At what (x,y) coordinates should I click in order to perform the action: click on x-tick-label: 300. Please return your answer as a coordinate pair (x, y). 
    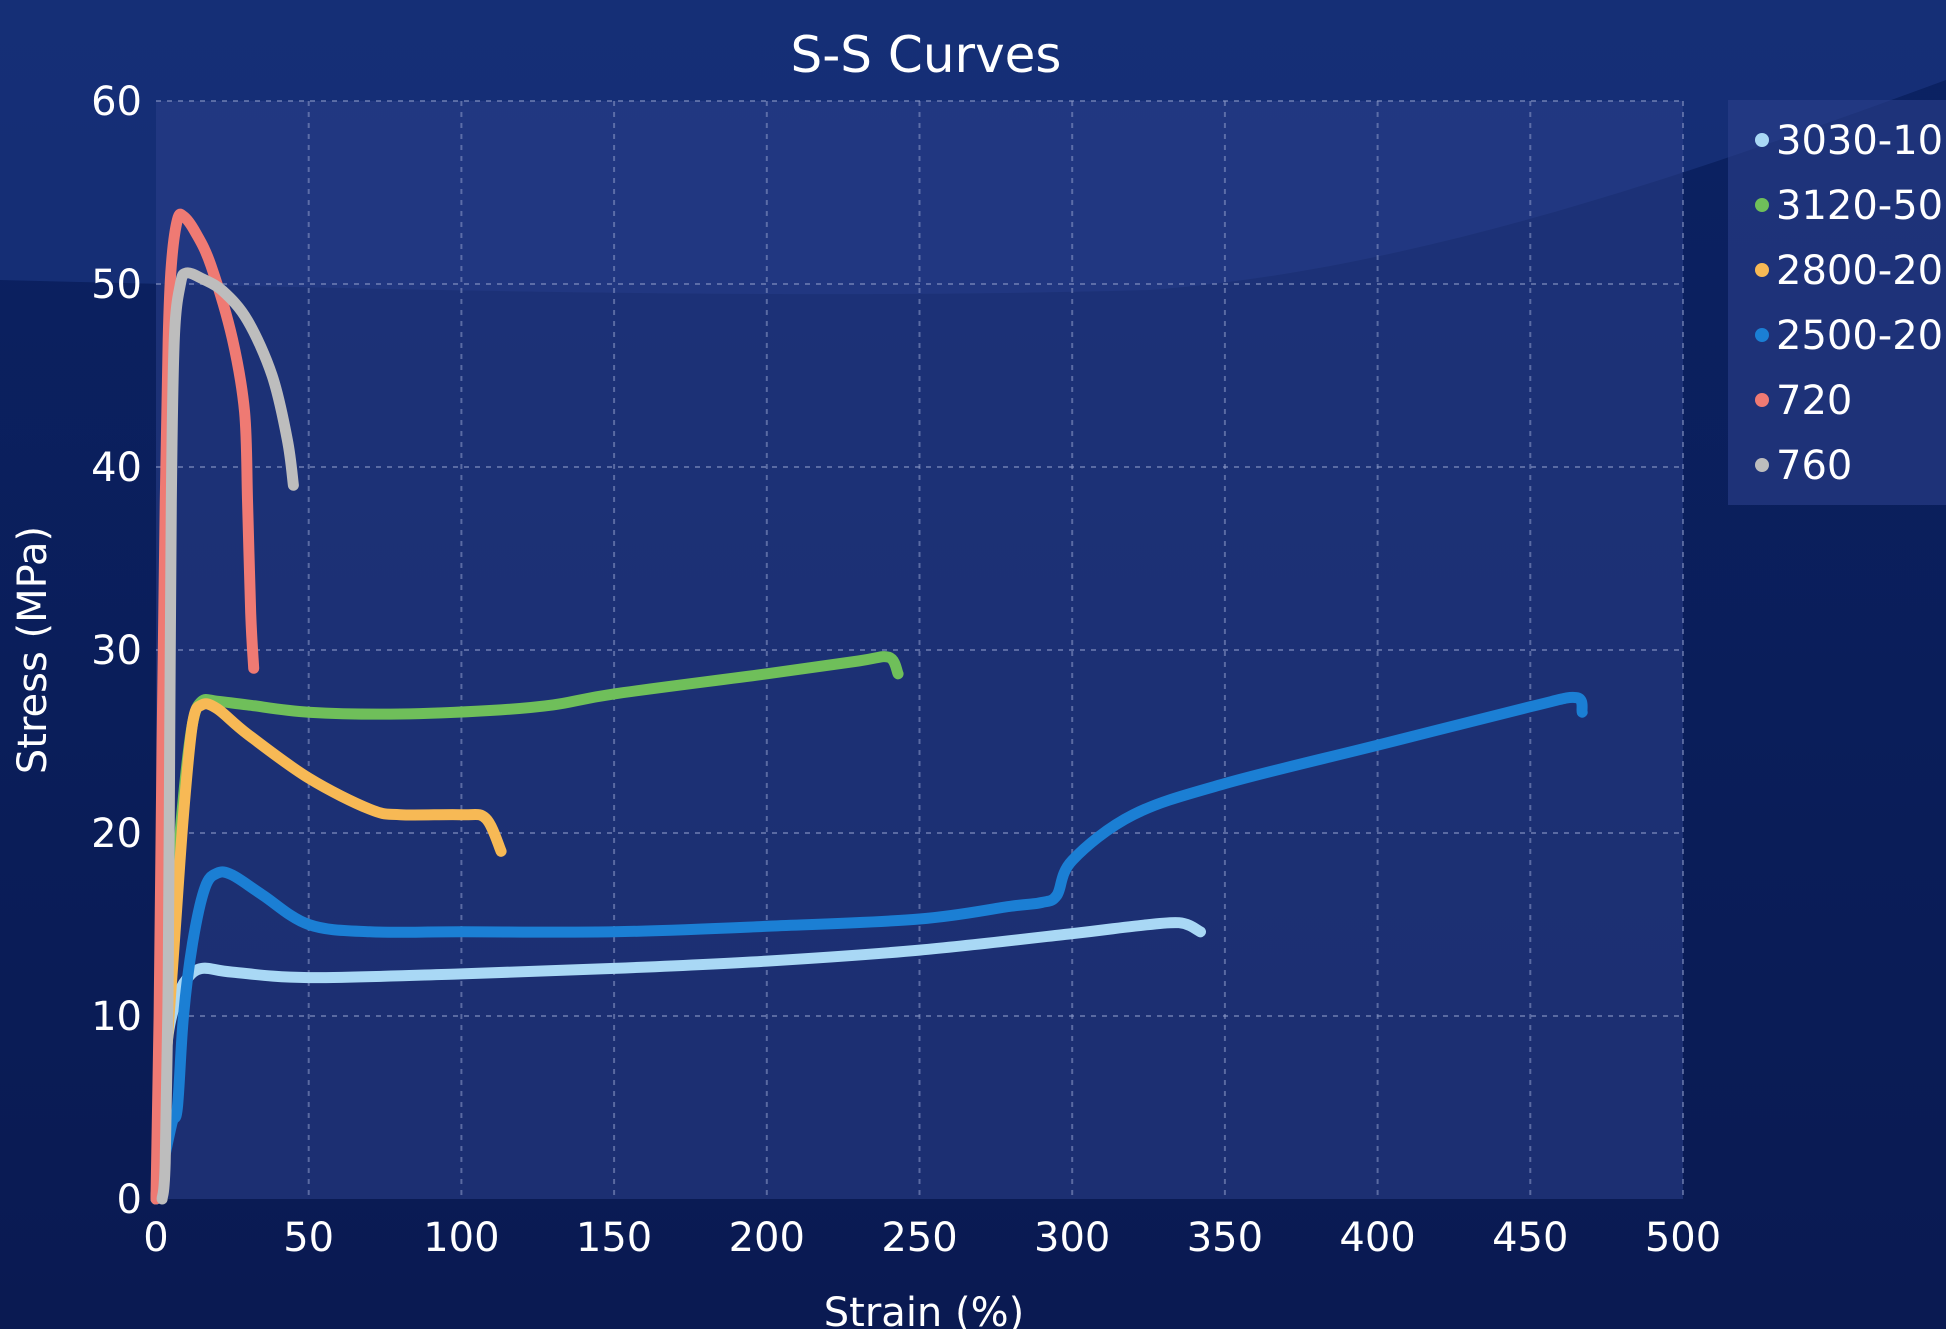
    Looking at the image, I should click on (1072, 1238).